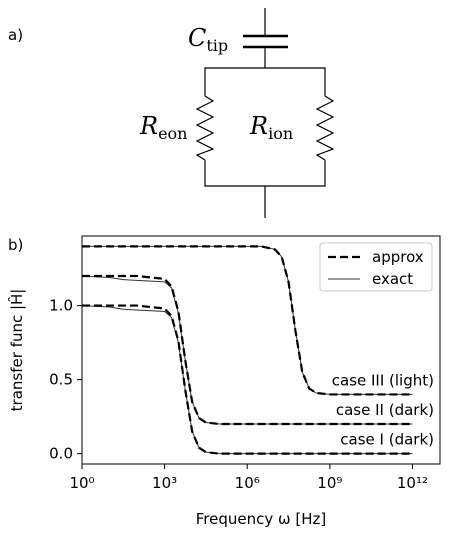  What do you see at coordinates (387, 440) in the screenshot?
I see `case-label: case I (dark)` at bounding box center [387, 440].